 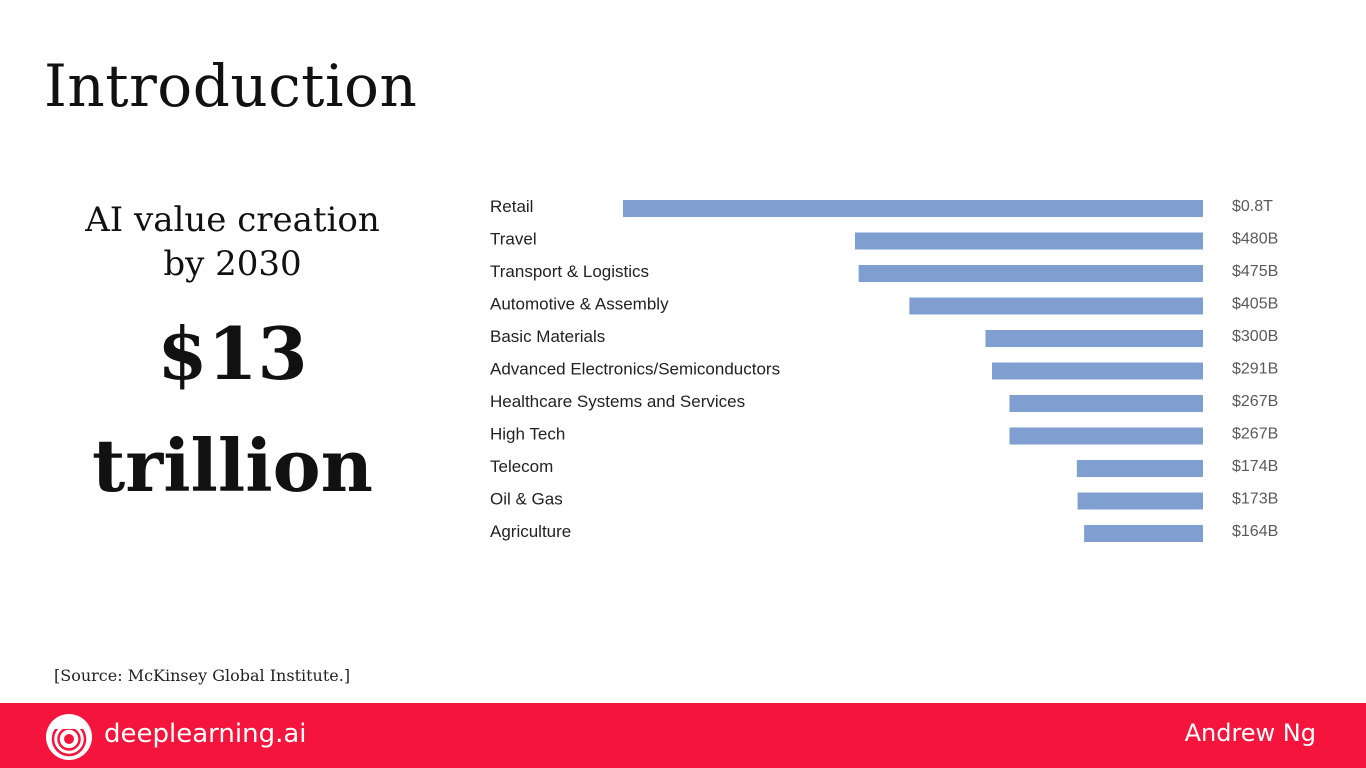 What do you see at coordinates (205, 734) in the screenshot?
I see `brand-name: deeplearning.ai` at bounding box center [205, 734].